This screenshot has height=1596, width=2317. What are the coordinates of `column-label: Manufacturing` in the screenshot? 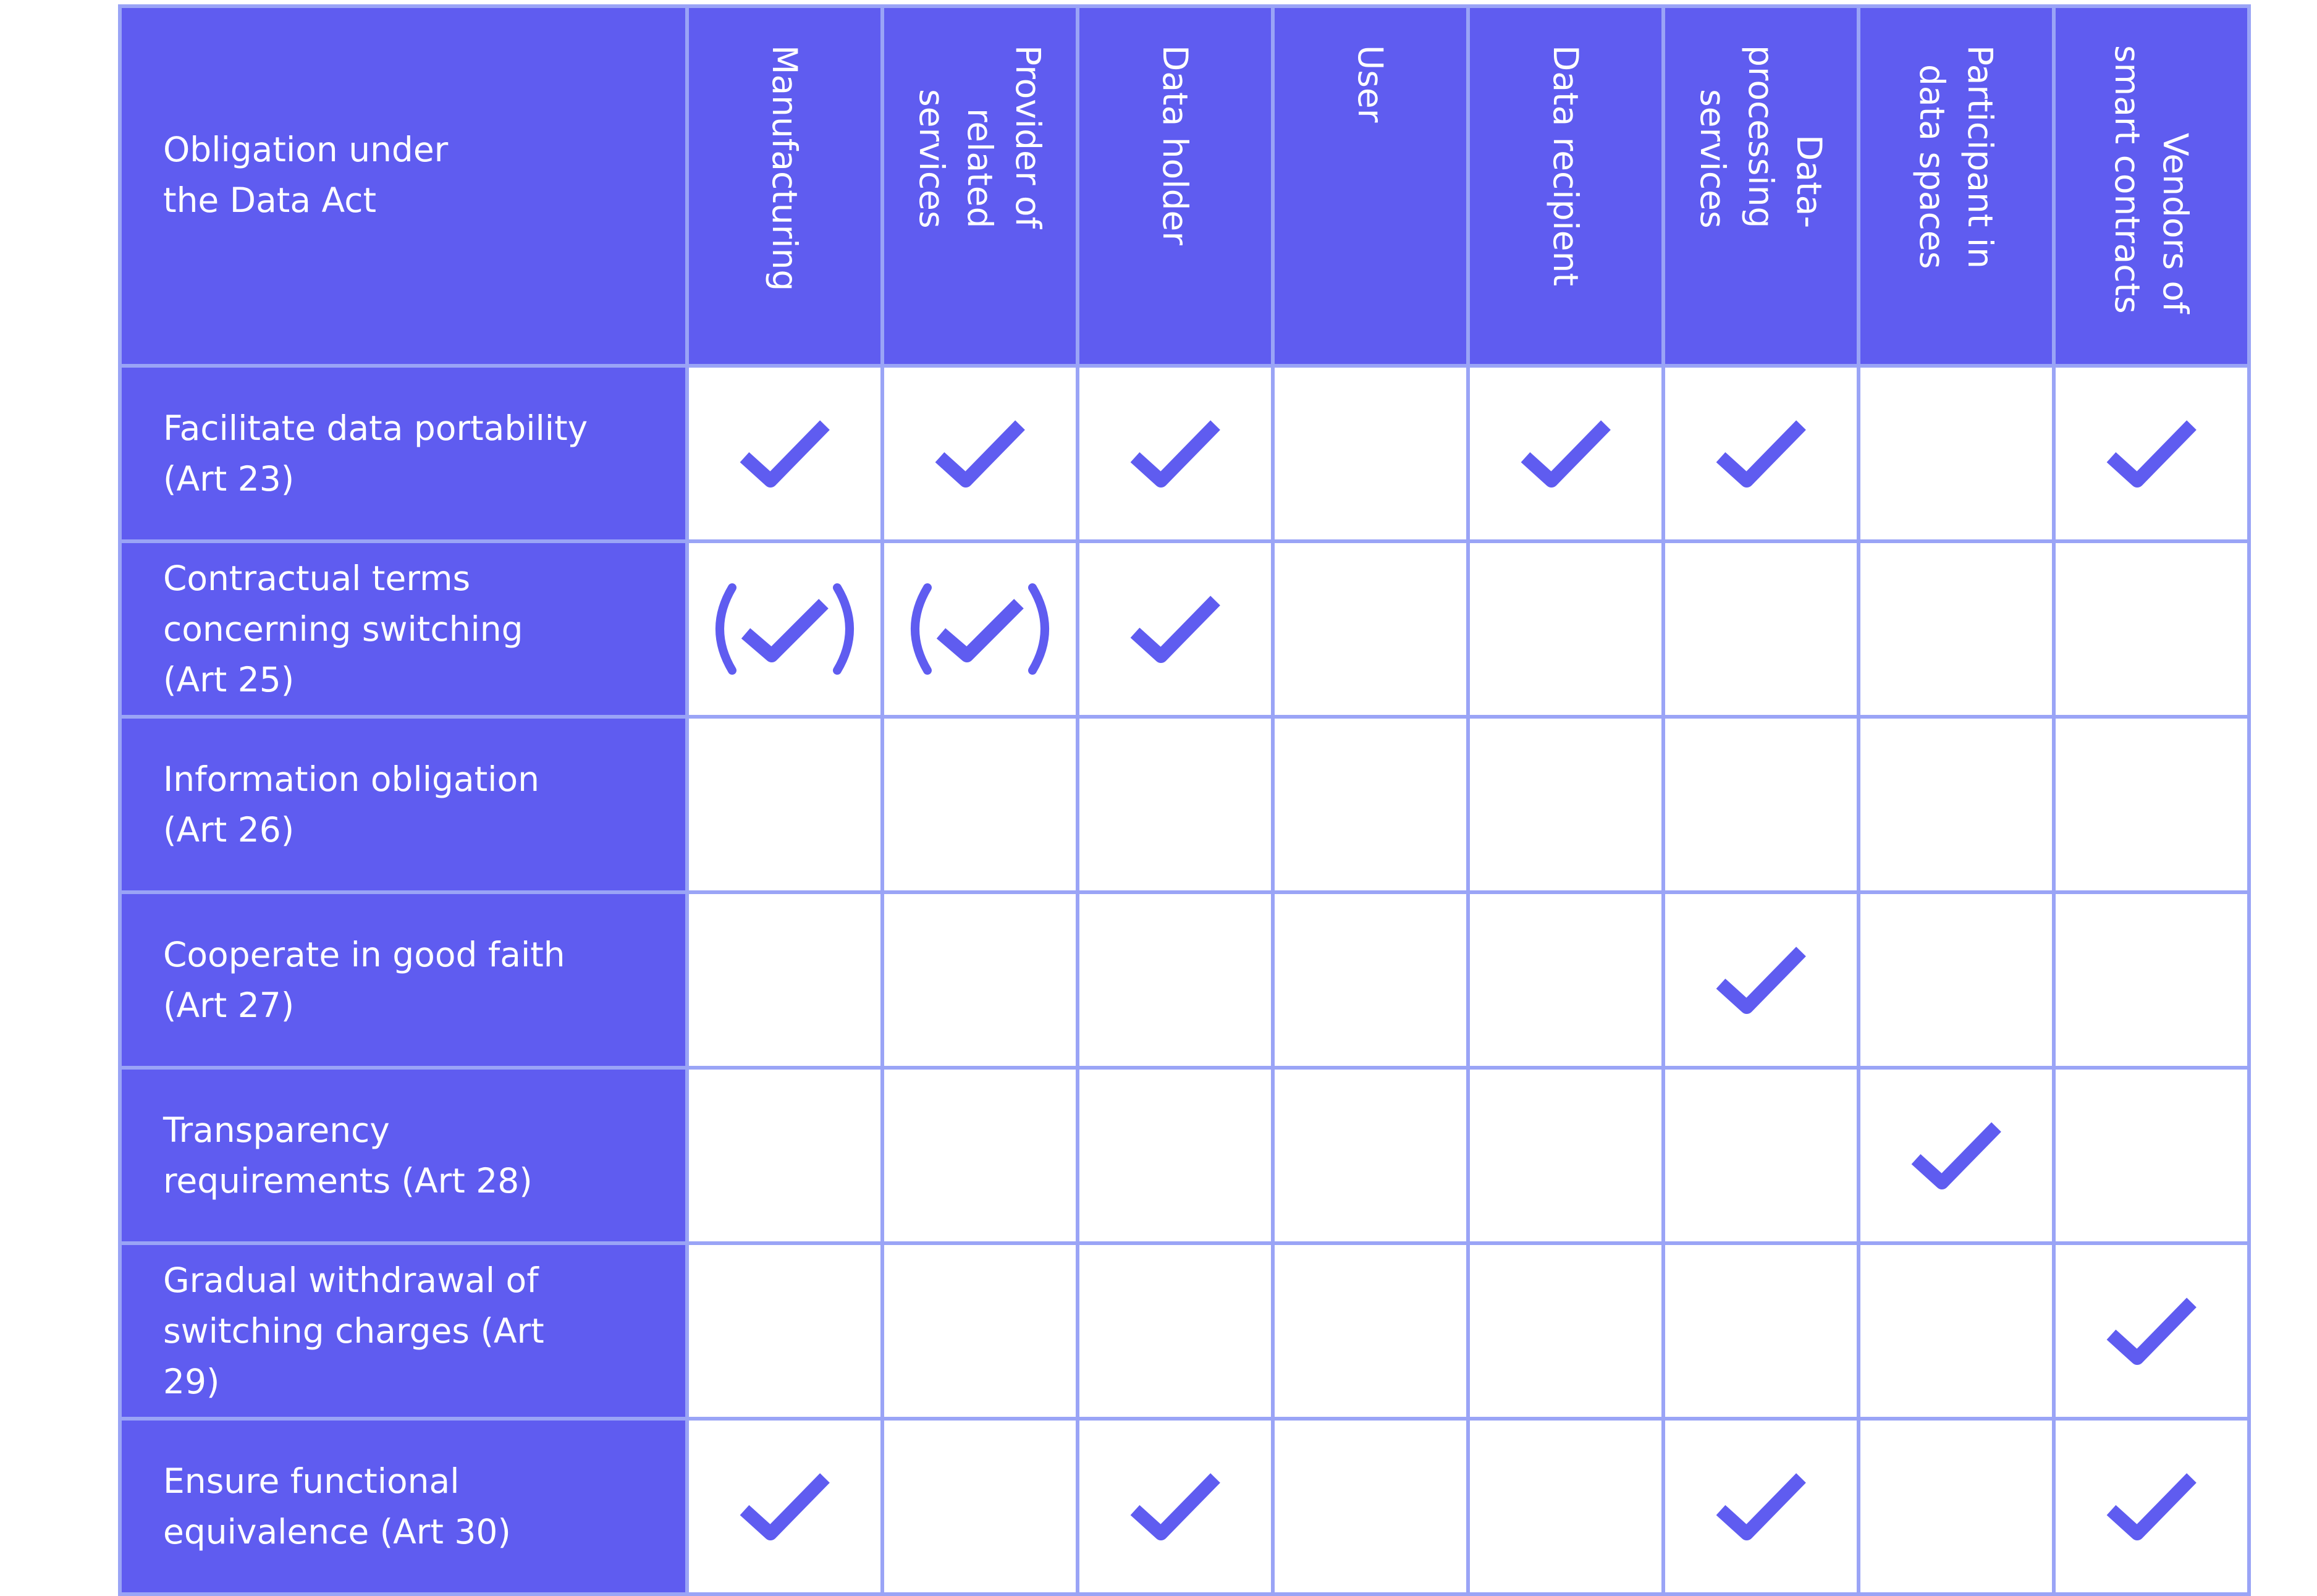 It's located at (784, 168).